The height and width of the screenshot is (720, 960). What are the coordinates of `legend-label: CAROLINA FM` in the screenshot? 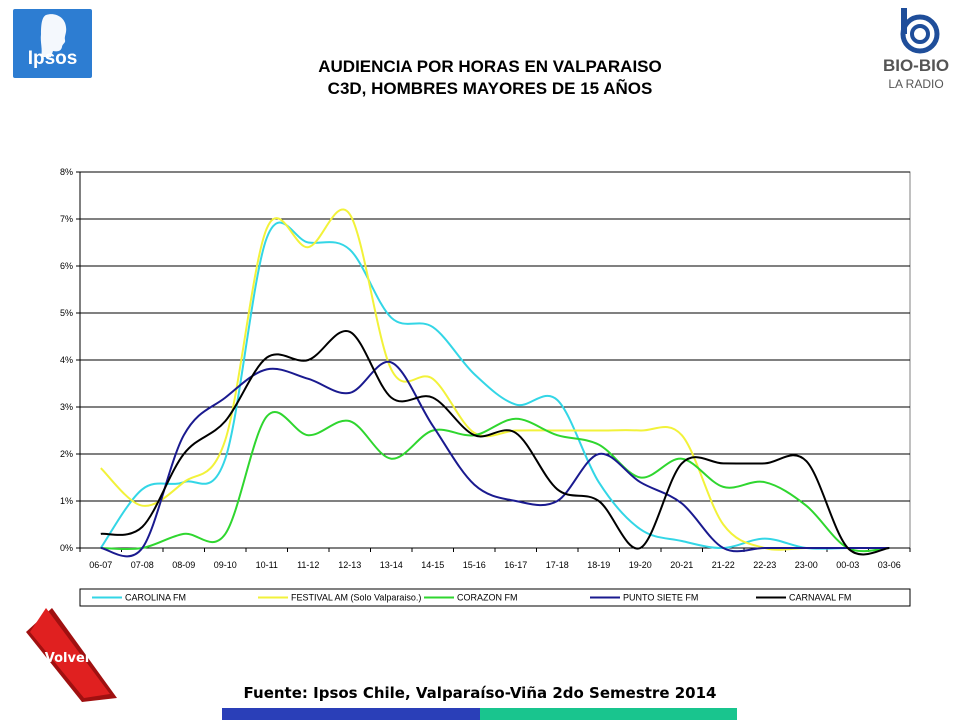 It's located at (155, 598).